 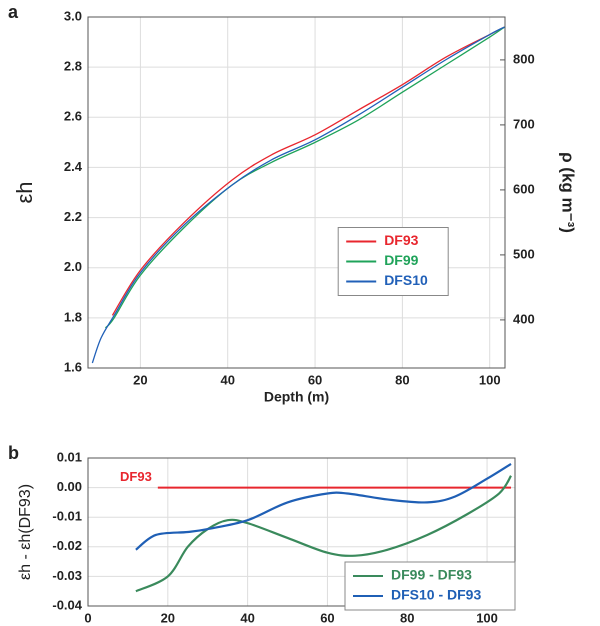 What do you see at coordinates (73, 266) in the screenshot?
I see `y-tick-label: 2.0` at bounding box center [73, 266].